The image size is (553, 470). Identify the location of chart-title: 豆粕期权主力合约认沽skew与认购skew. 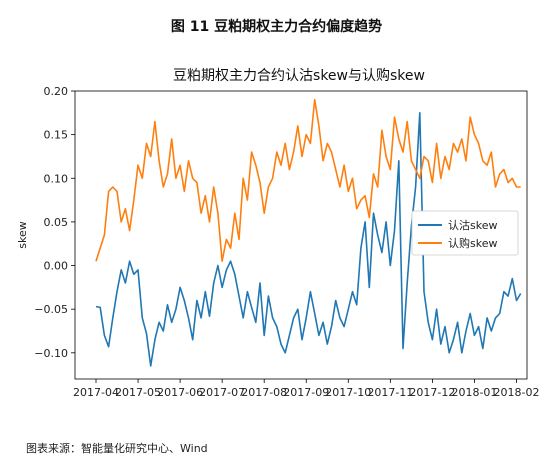
(299, 76).